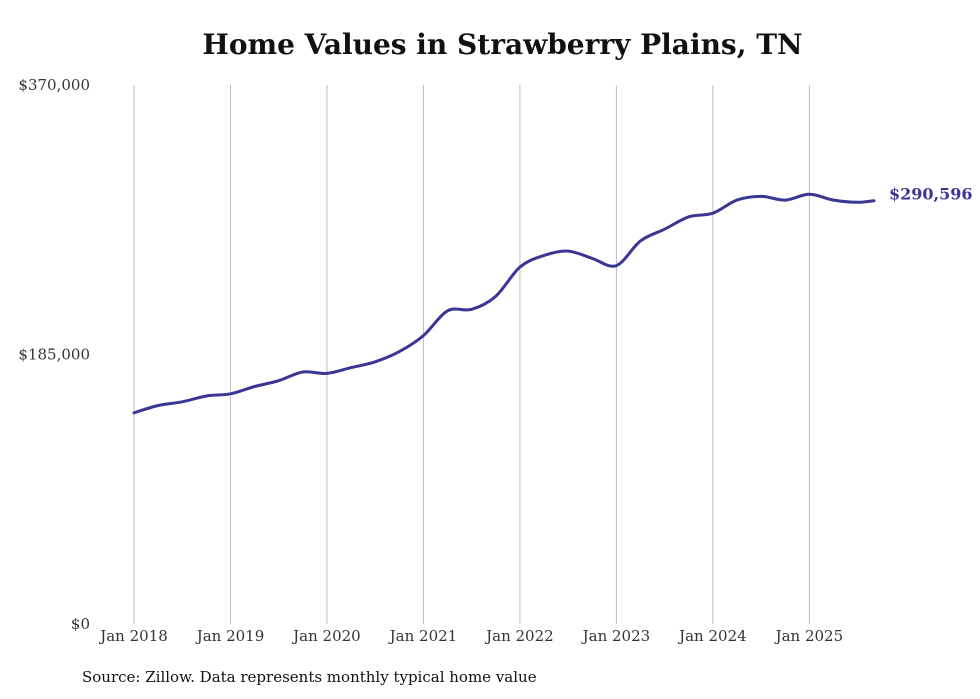 This screenshot has height=699, width=980. What do you see at coordinates (809, 636) in the screenshot?
I see `x-tick-label-7: Jan 2025` at bounding box center [809, 636].